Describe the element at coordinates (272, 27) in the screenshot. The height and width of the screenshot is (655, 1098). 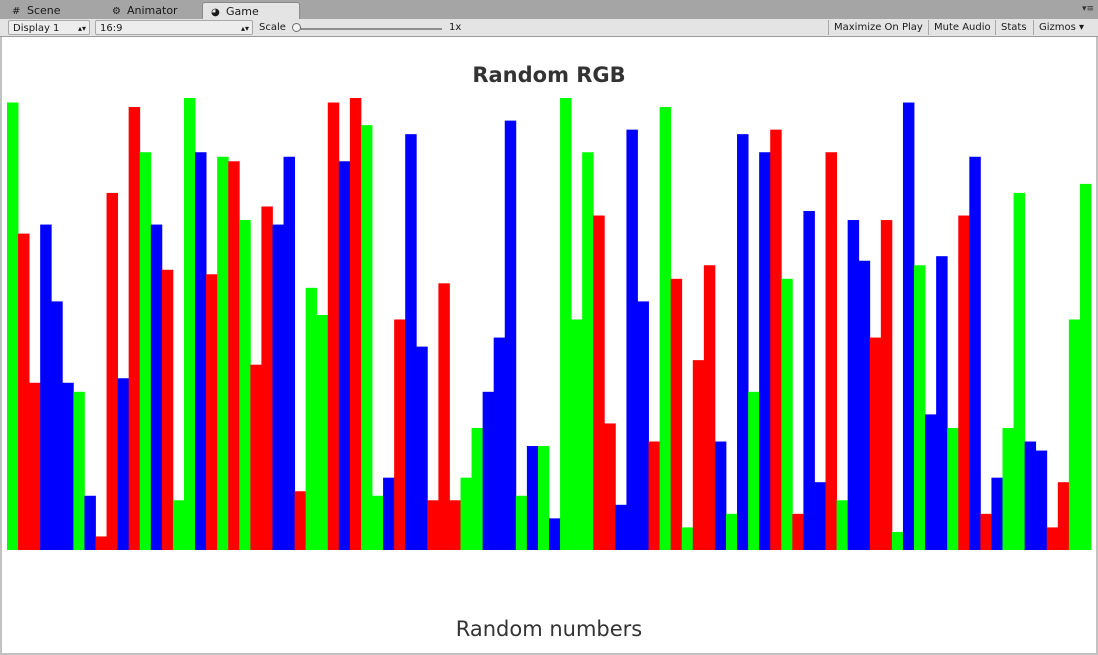
I see `scale-label: Scale` at that location.